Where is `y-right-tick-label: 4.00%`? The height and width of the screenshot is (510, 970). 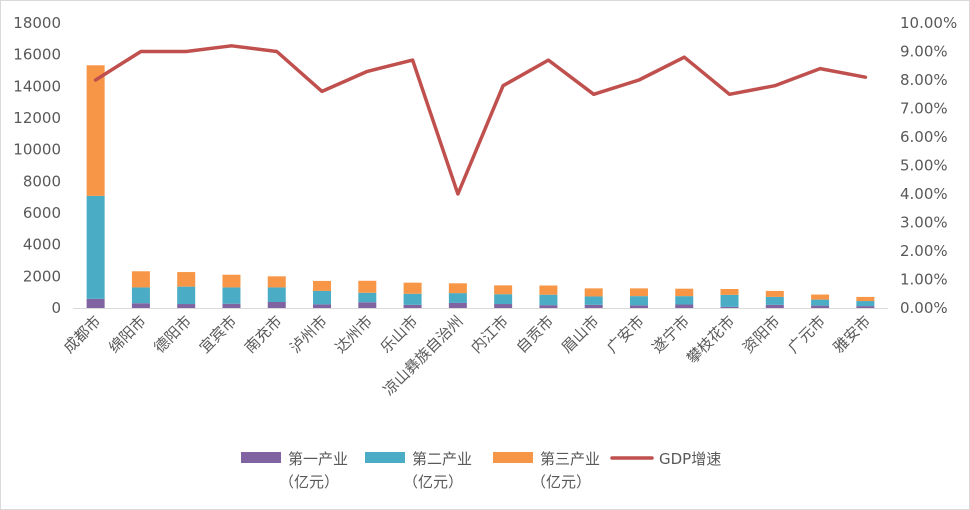 y-right-tick-label: 4.00% is located at coordinates (924, 194).